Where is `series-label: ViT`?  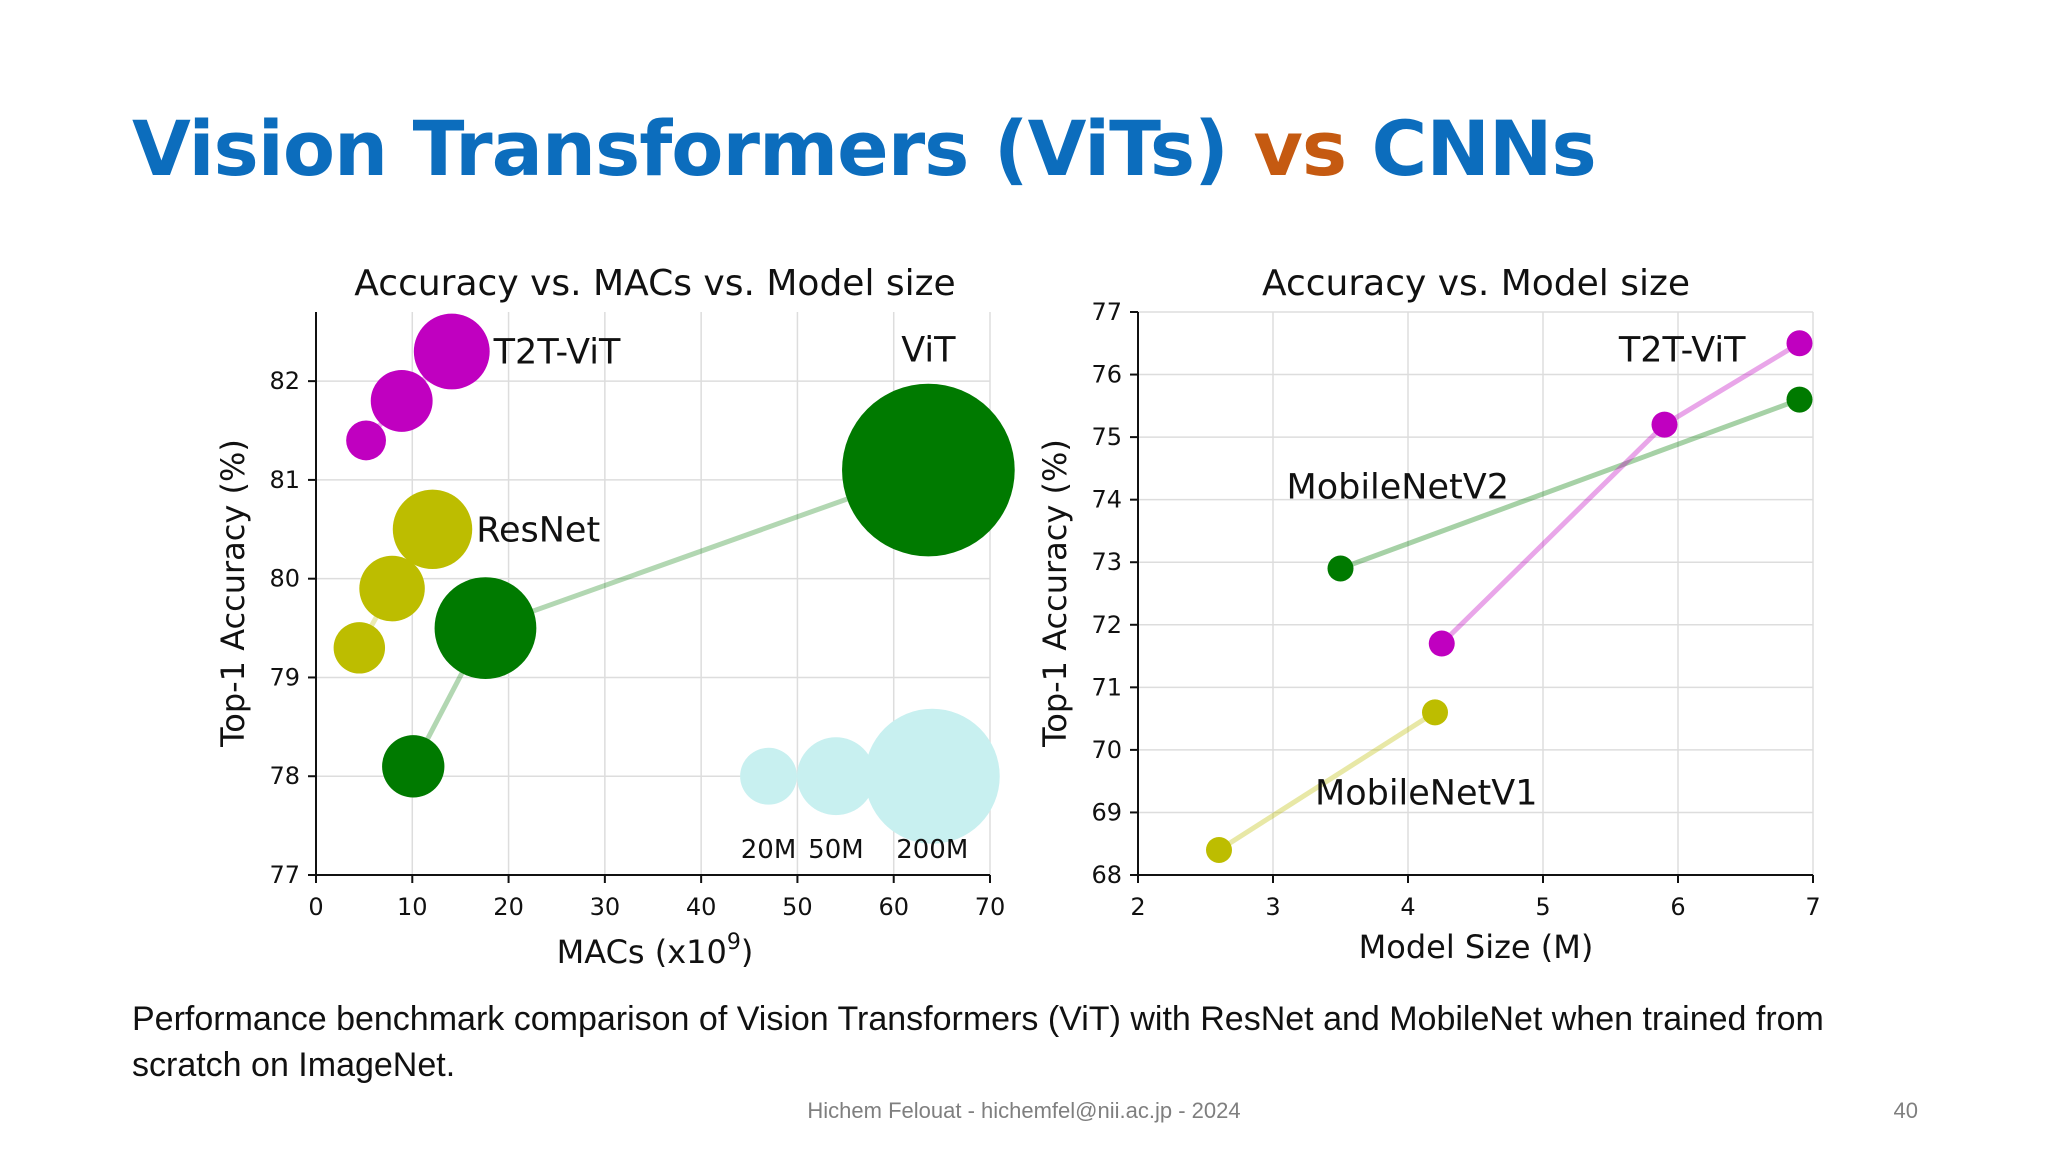
series-label: ViT is located at coordinates (928, 351).